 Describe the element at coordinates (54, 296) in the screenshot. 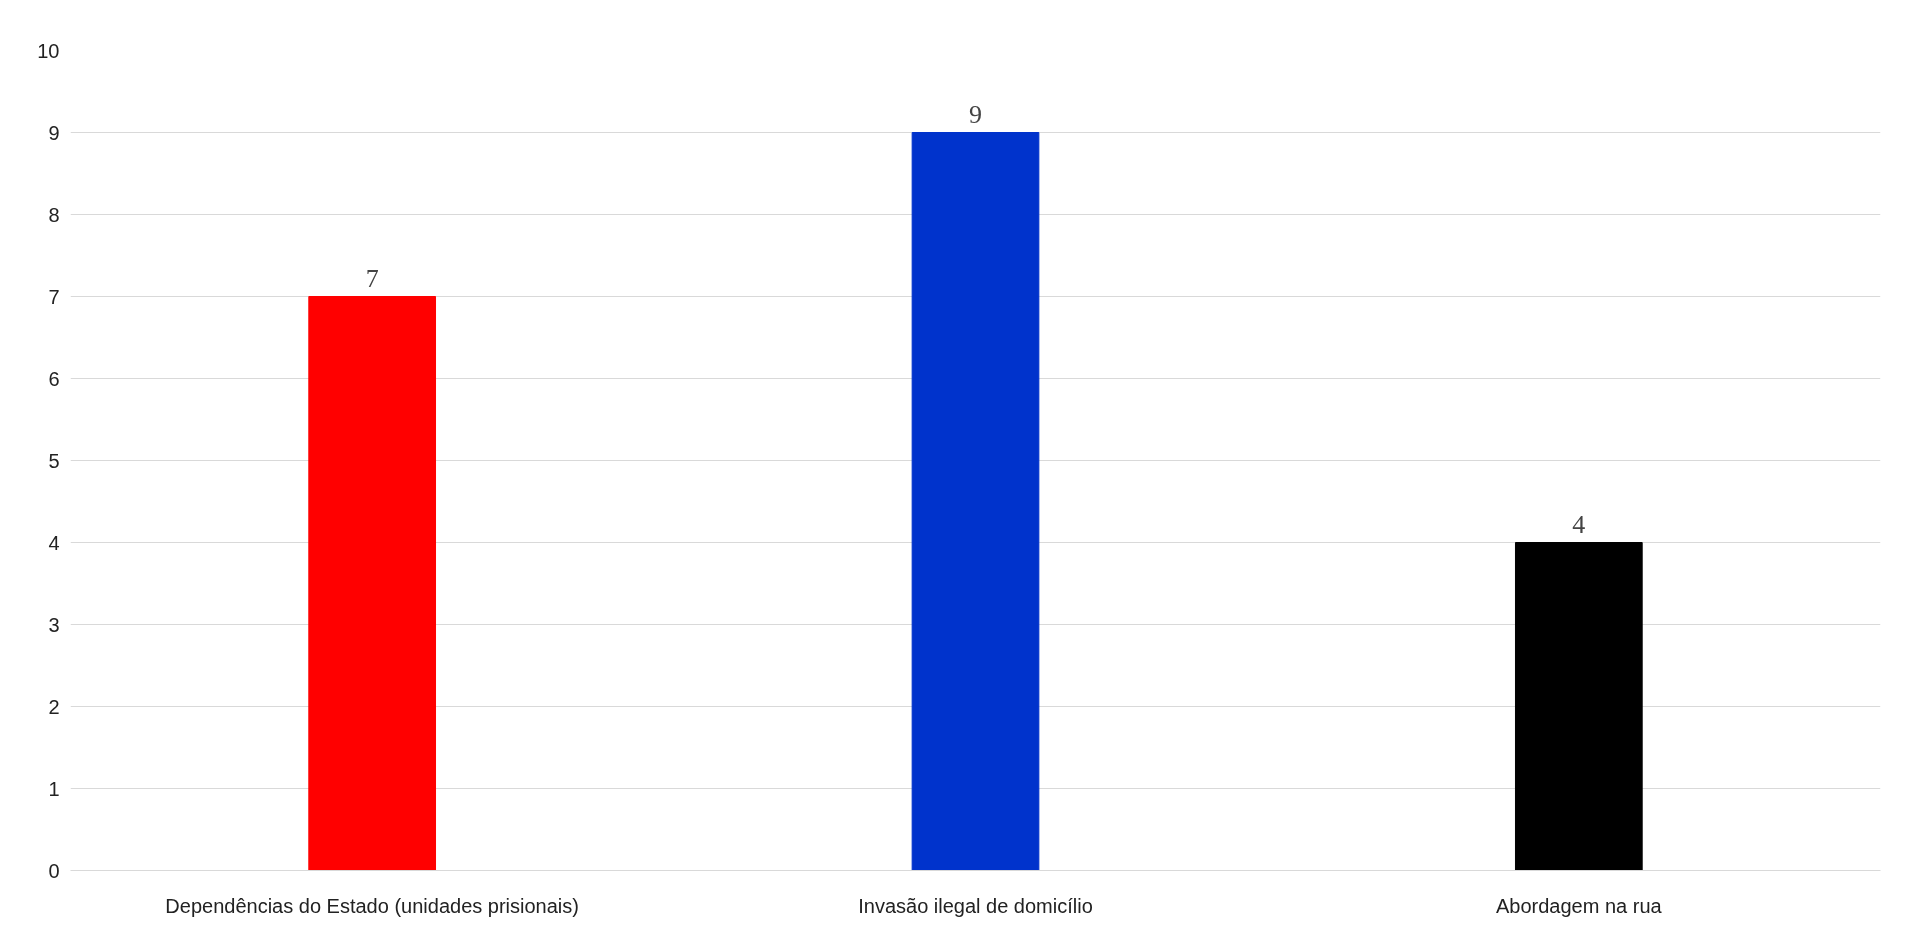

I see `y-tick-label: 7` at that location.